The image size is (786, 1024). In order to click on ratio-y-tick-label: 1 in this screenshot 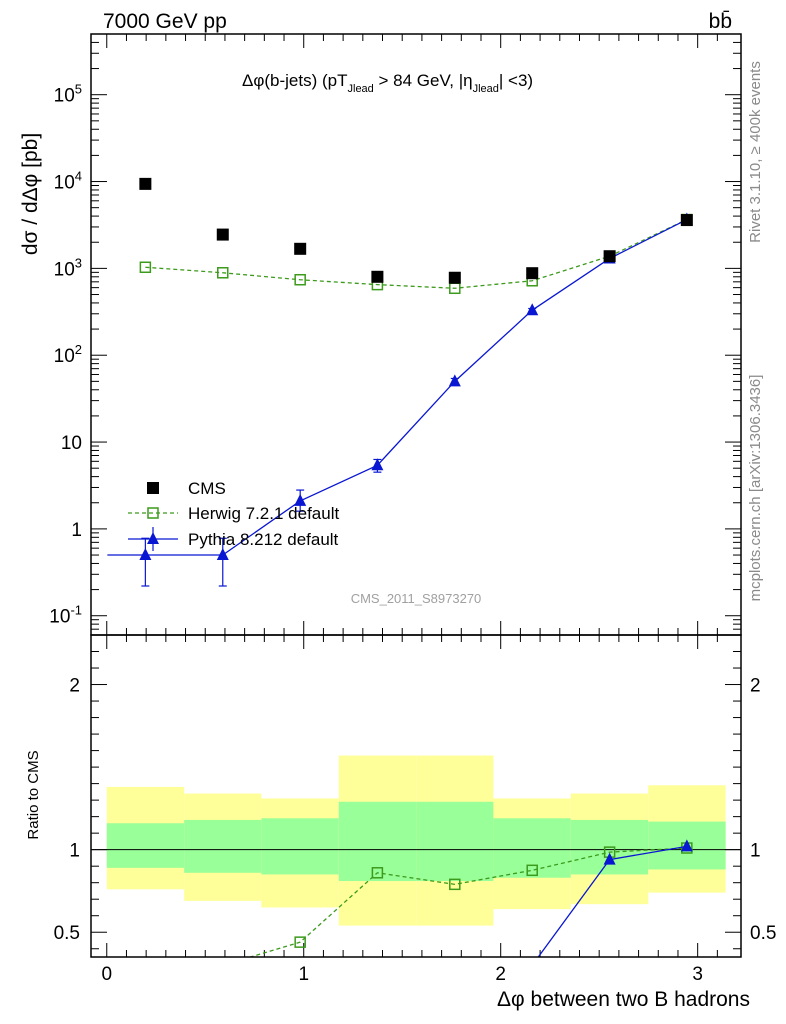, I will do `click(74, 851)`.